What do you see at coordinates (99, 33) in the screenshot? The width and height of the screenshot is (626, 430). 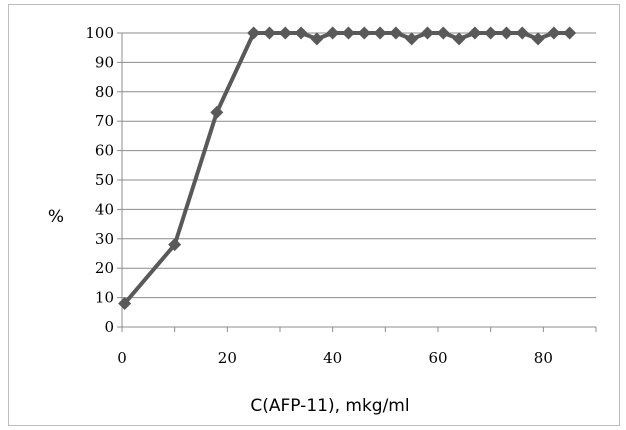 I see `y-tick-label-100: 100` at bounding box center [99, 33].